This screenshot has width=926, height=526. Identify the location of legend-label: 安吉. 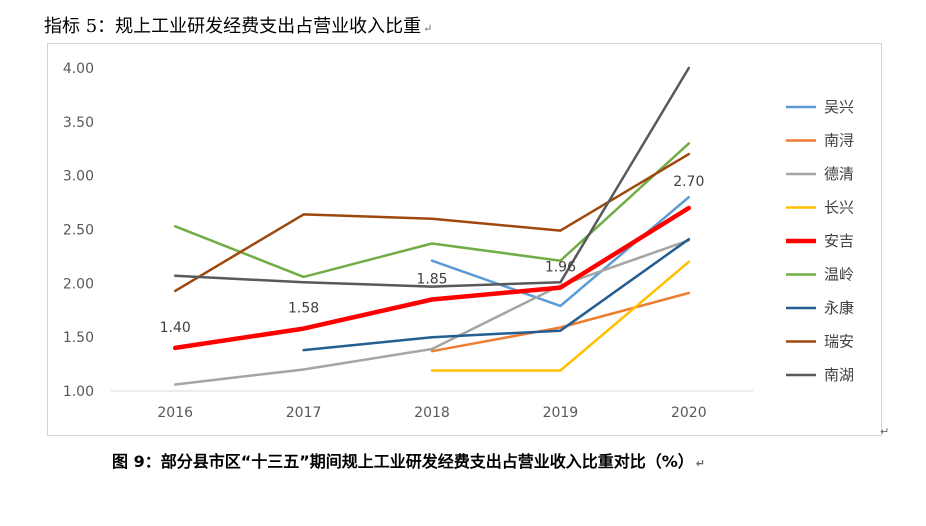
(839, 241).